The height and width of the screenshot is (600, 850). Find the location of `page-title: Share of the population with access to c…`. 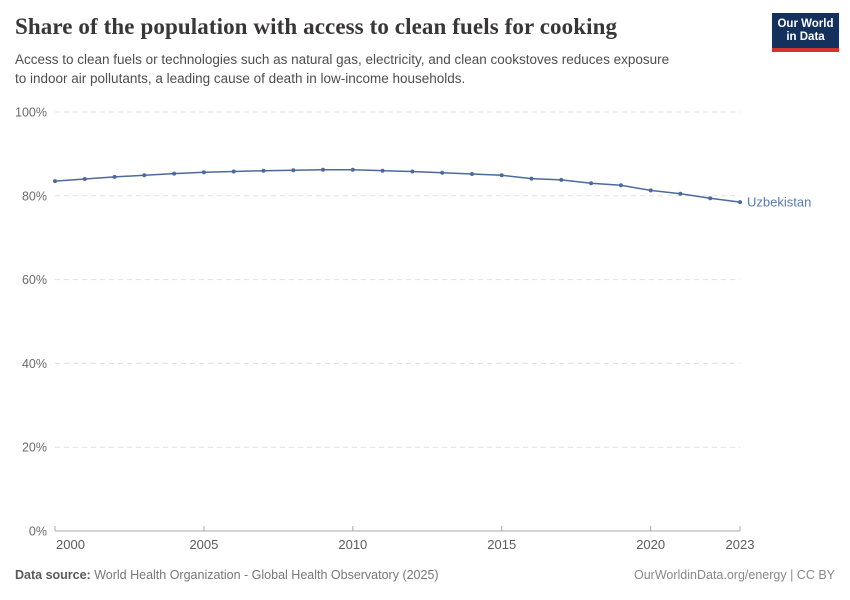

page-title: Share of the population with access to c… is located at coordinates (316, 26).